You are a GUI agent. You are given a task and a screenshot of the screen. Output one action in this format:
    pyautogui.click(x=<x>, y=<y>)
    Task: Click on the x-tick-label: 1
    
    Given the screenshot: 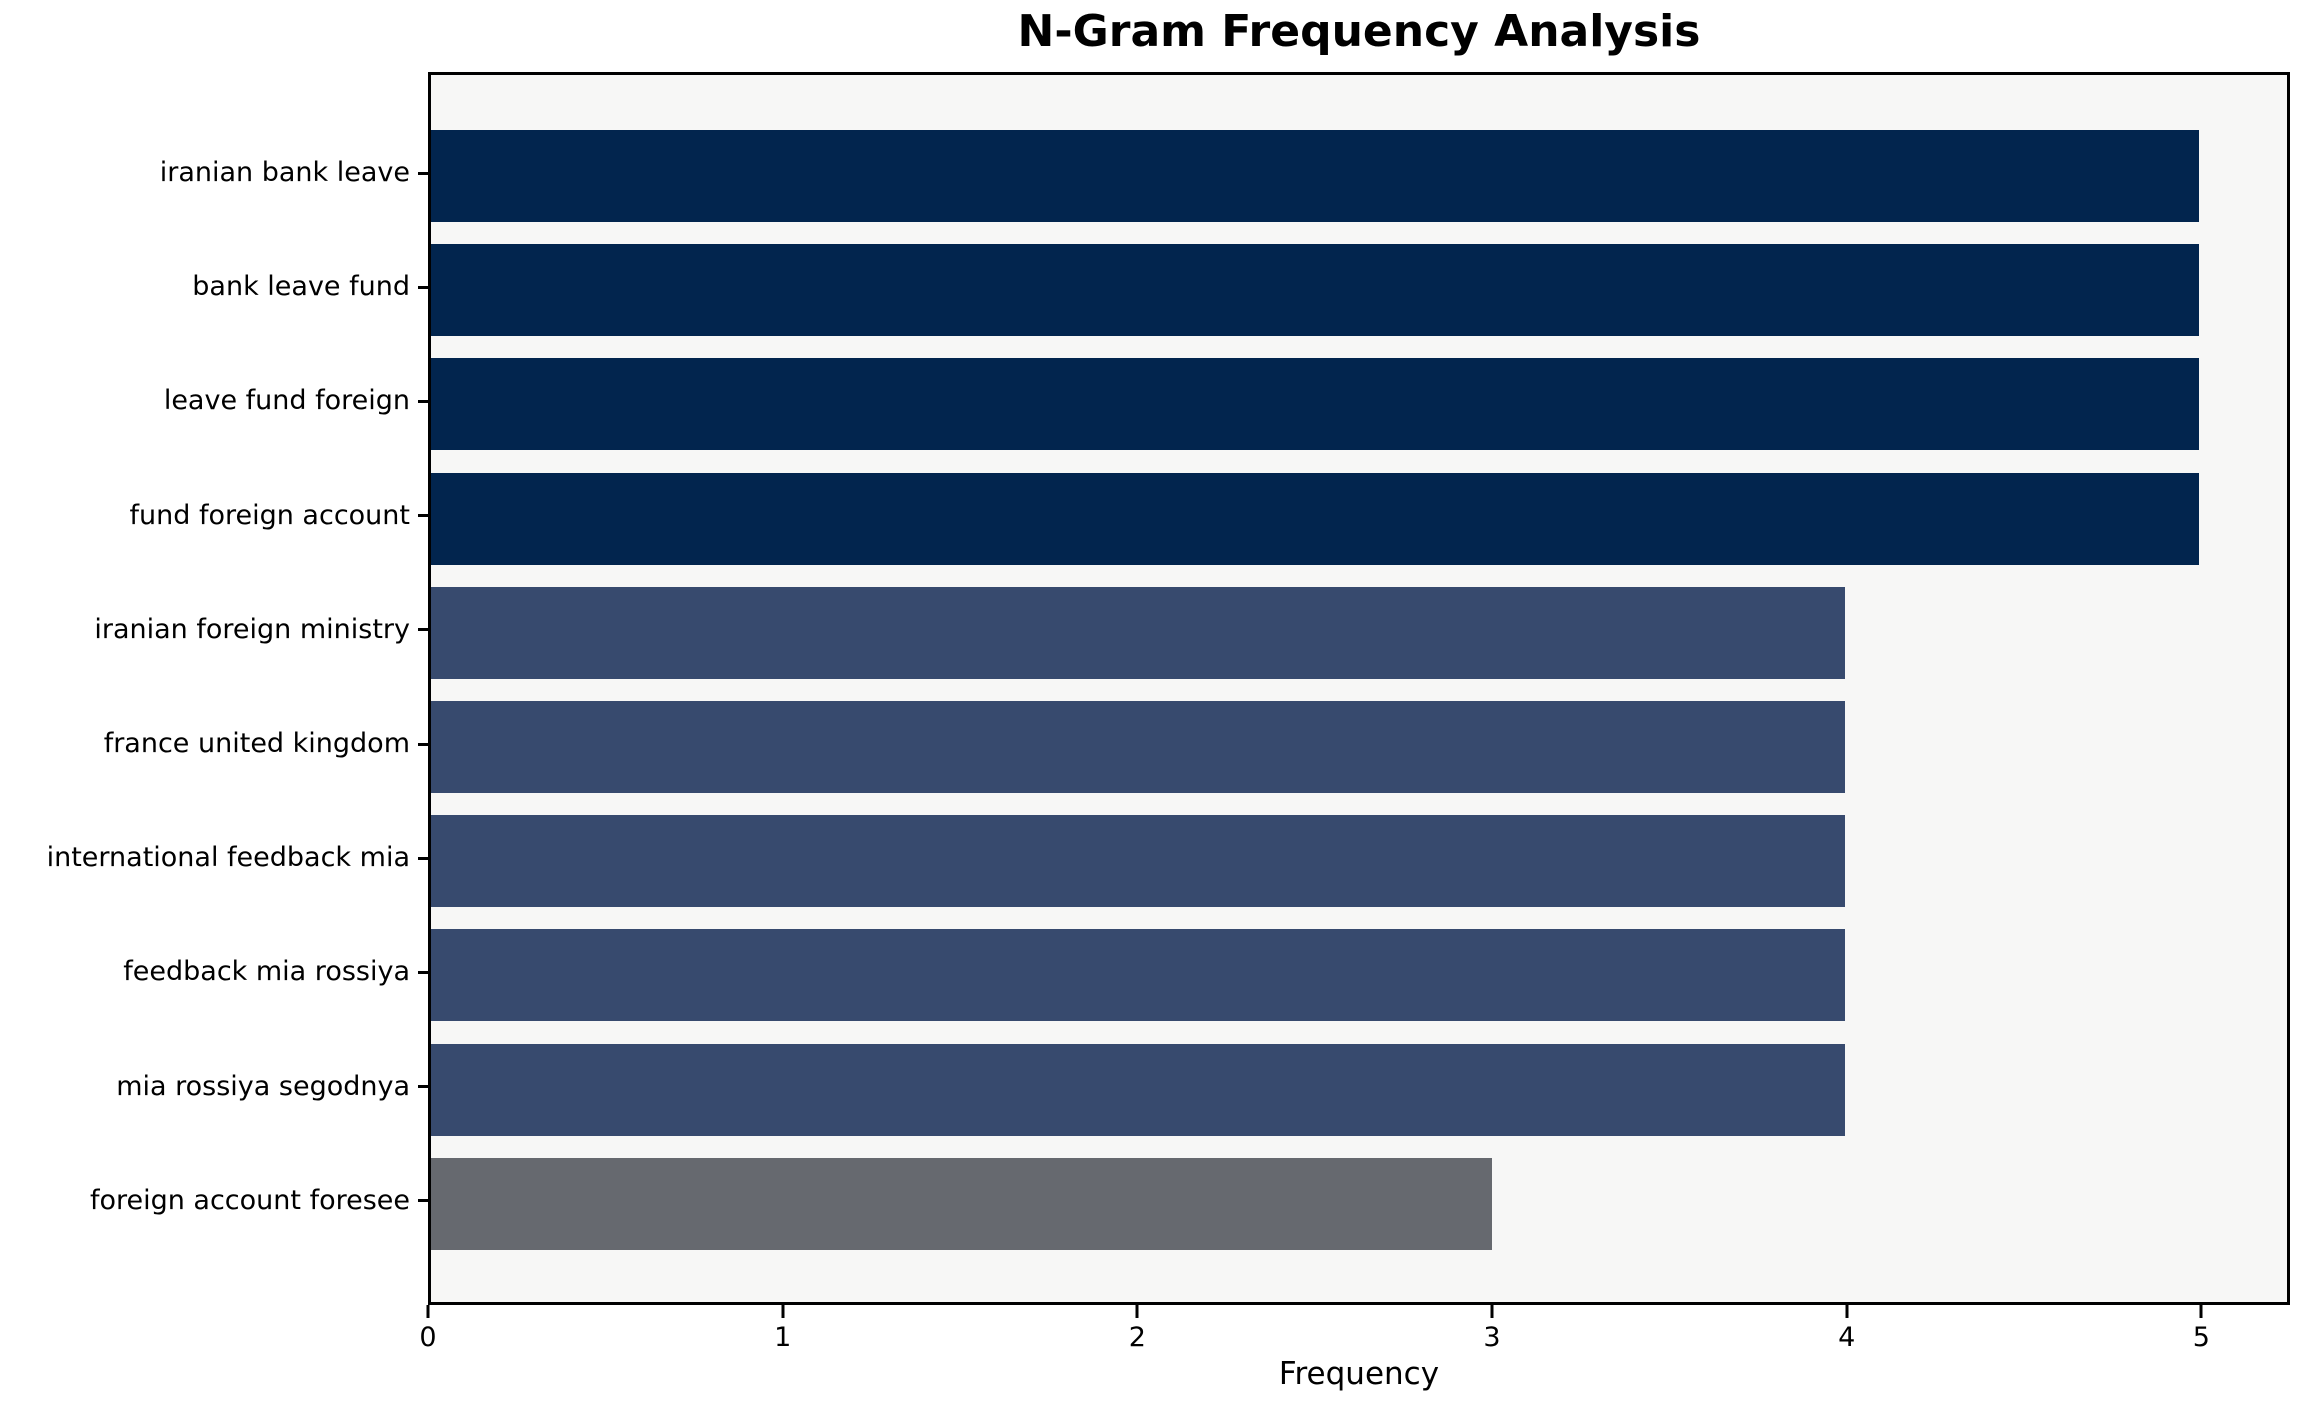 What is the action you would take?
    pyautogui.click(x=783, y=1337)
    